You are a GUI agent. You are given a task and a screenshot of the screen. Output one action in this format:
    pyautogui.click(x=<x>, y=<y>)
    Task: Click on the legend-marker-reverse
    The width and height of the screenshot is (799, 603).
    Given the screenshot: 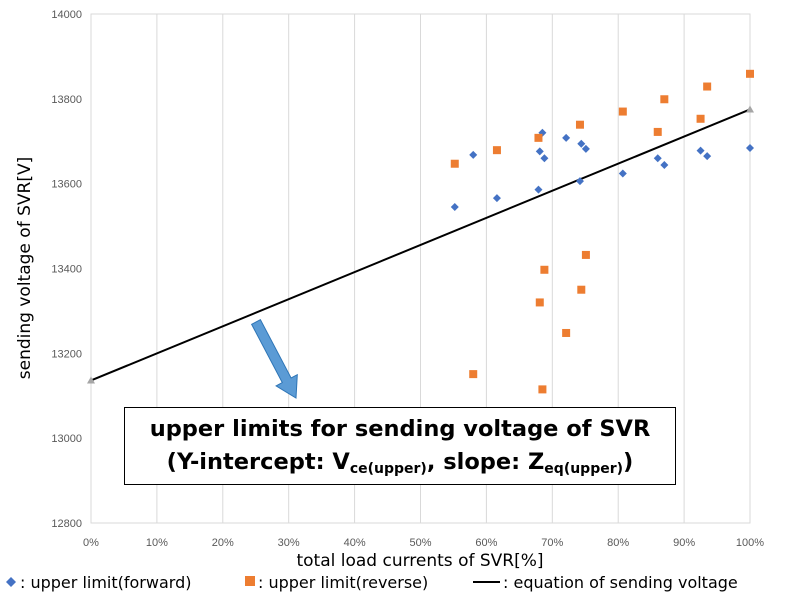 What is the action you would take?
    pyautogui.click(x=250, y=581)
    